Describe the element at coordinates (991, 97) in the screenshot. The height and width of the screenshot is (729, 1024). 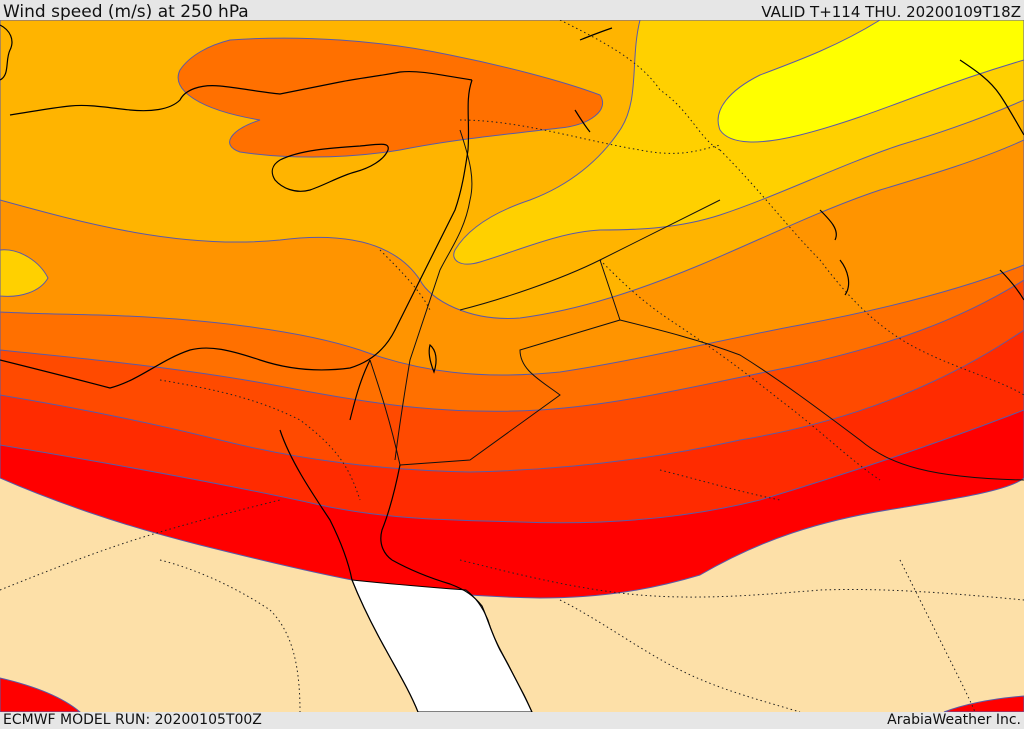
I see `gulf-coast` at that location.